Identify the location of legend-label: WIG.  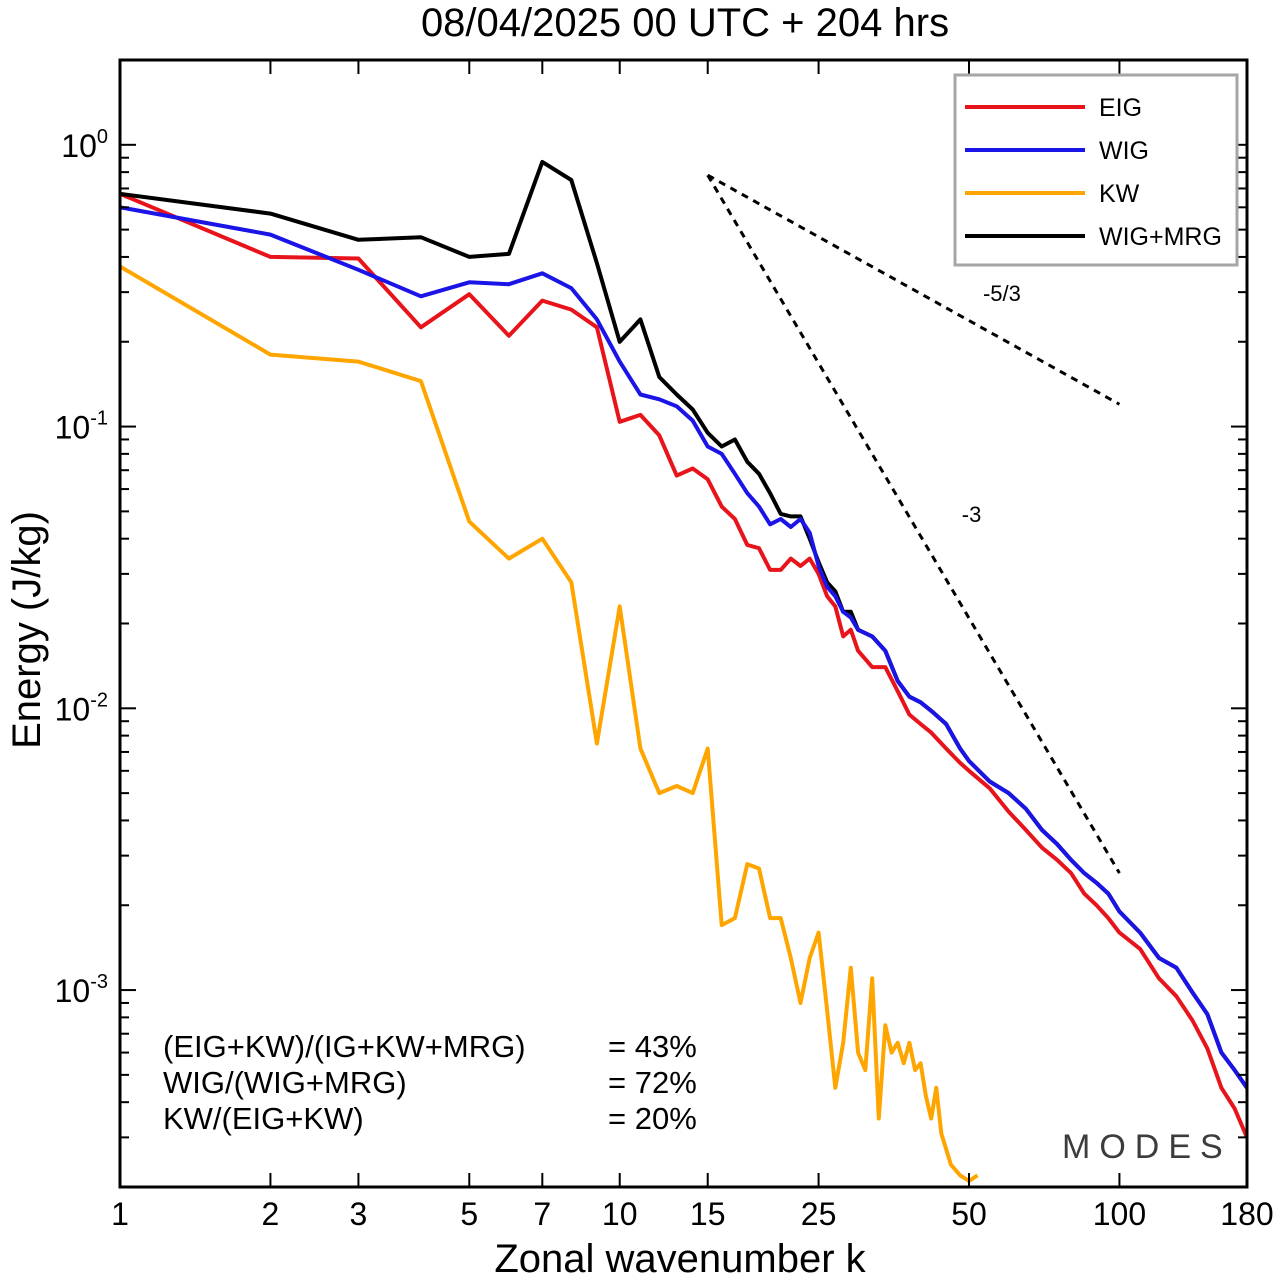
(1124, 151).